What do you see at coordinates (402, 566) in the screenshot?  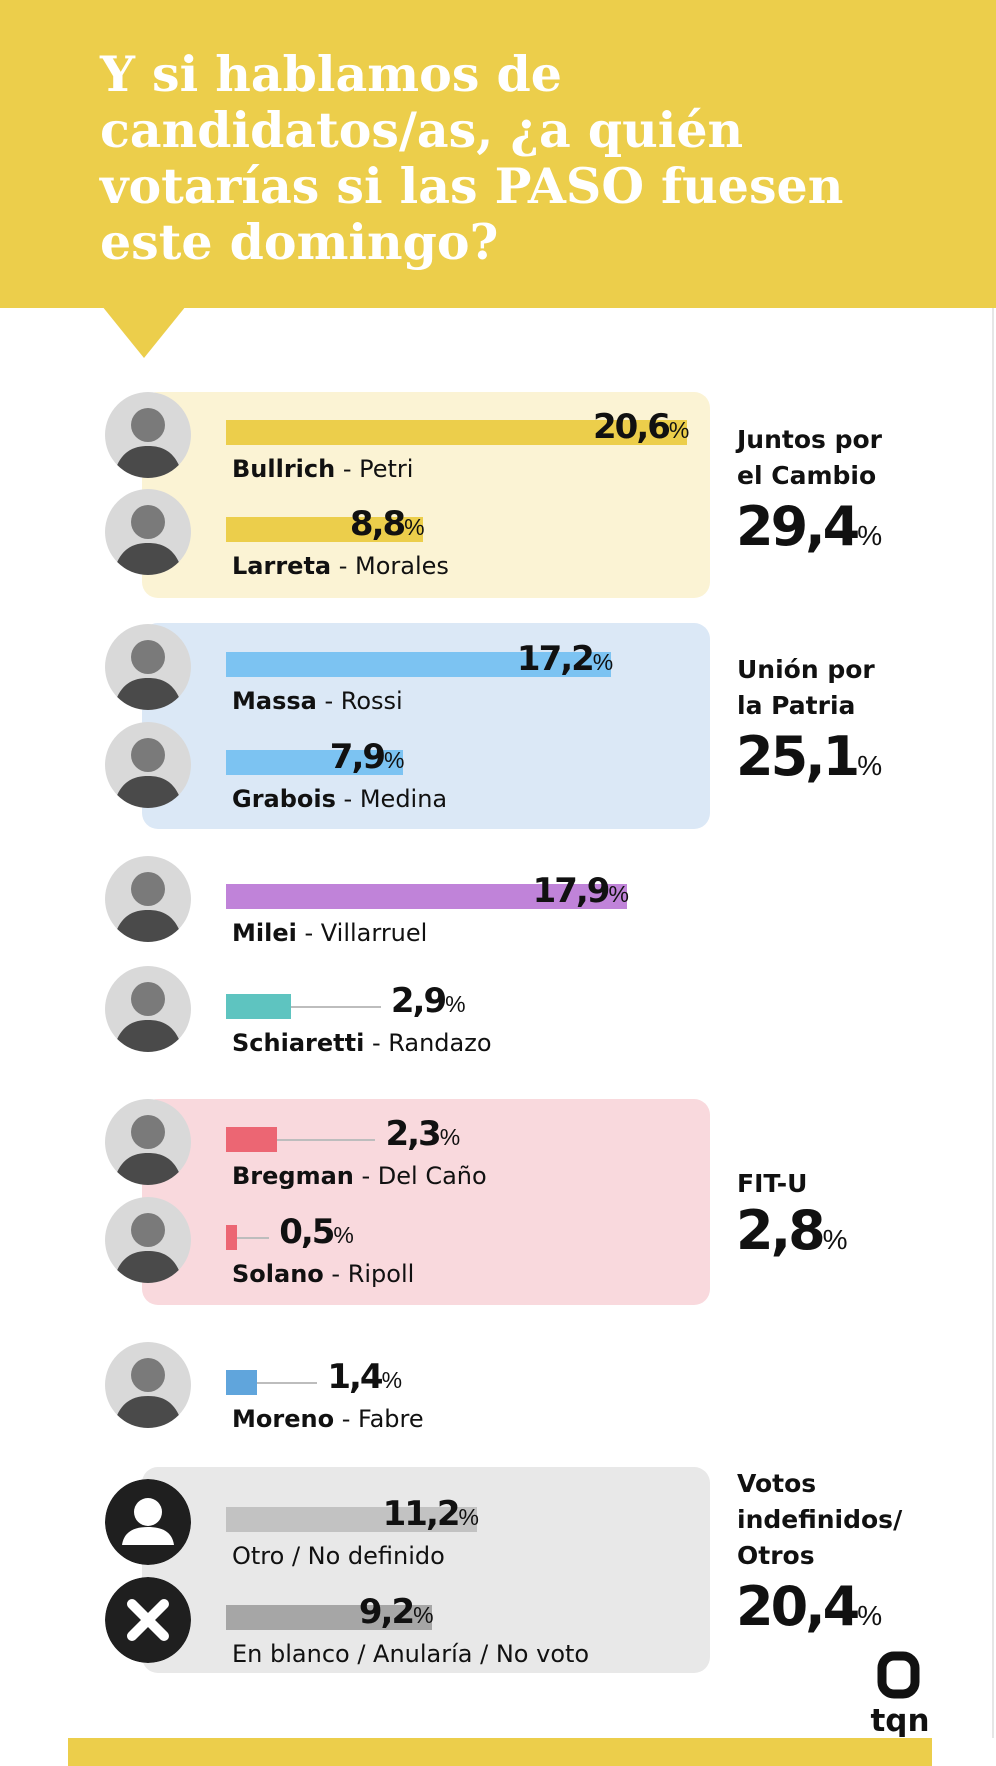 I see `candidate-second: Morales` at bounding box center [402, 566].